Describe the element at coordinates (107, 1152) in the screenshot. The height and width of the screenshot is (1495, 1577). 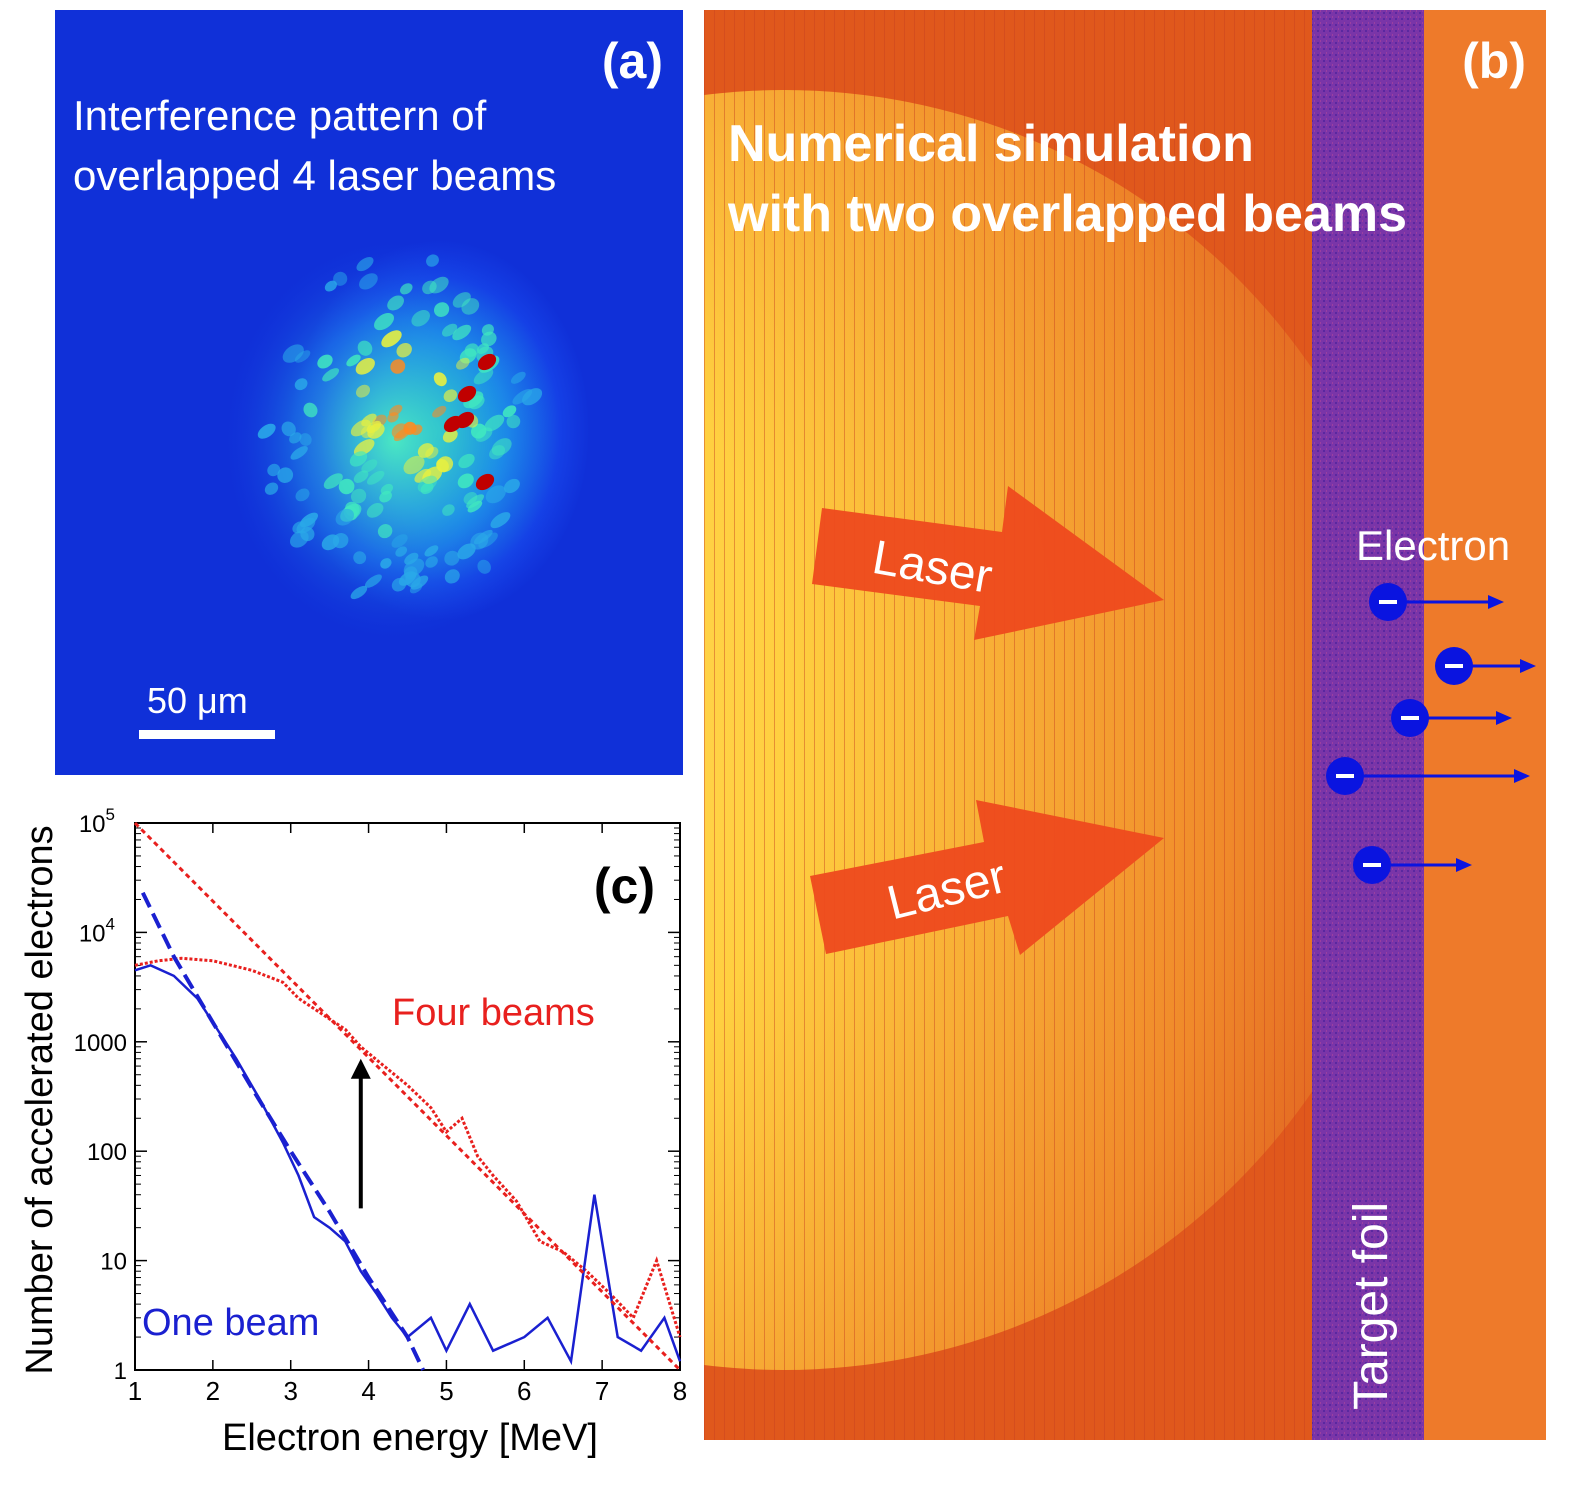
I see `y-tick-label: 100` at that location.